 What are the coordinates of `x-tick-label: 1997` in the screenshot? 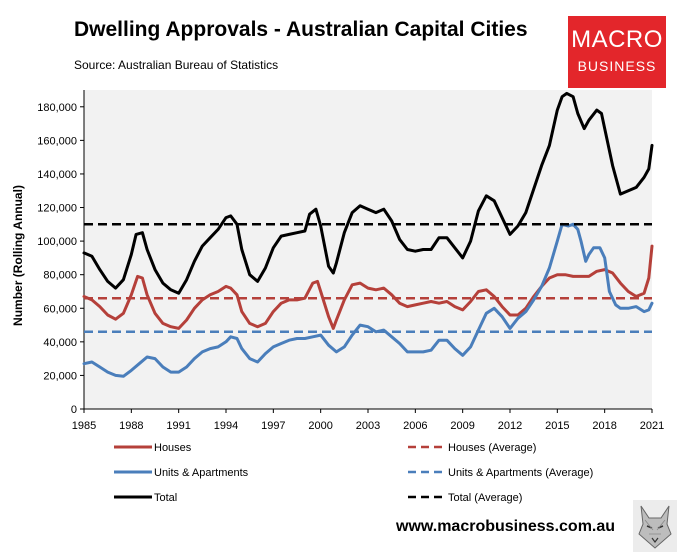 It's located at (273, 426).